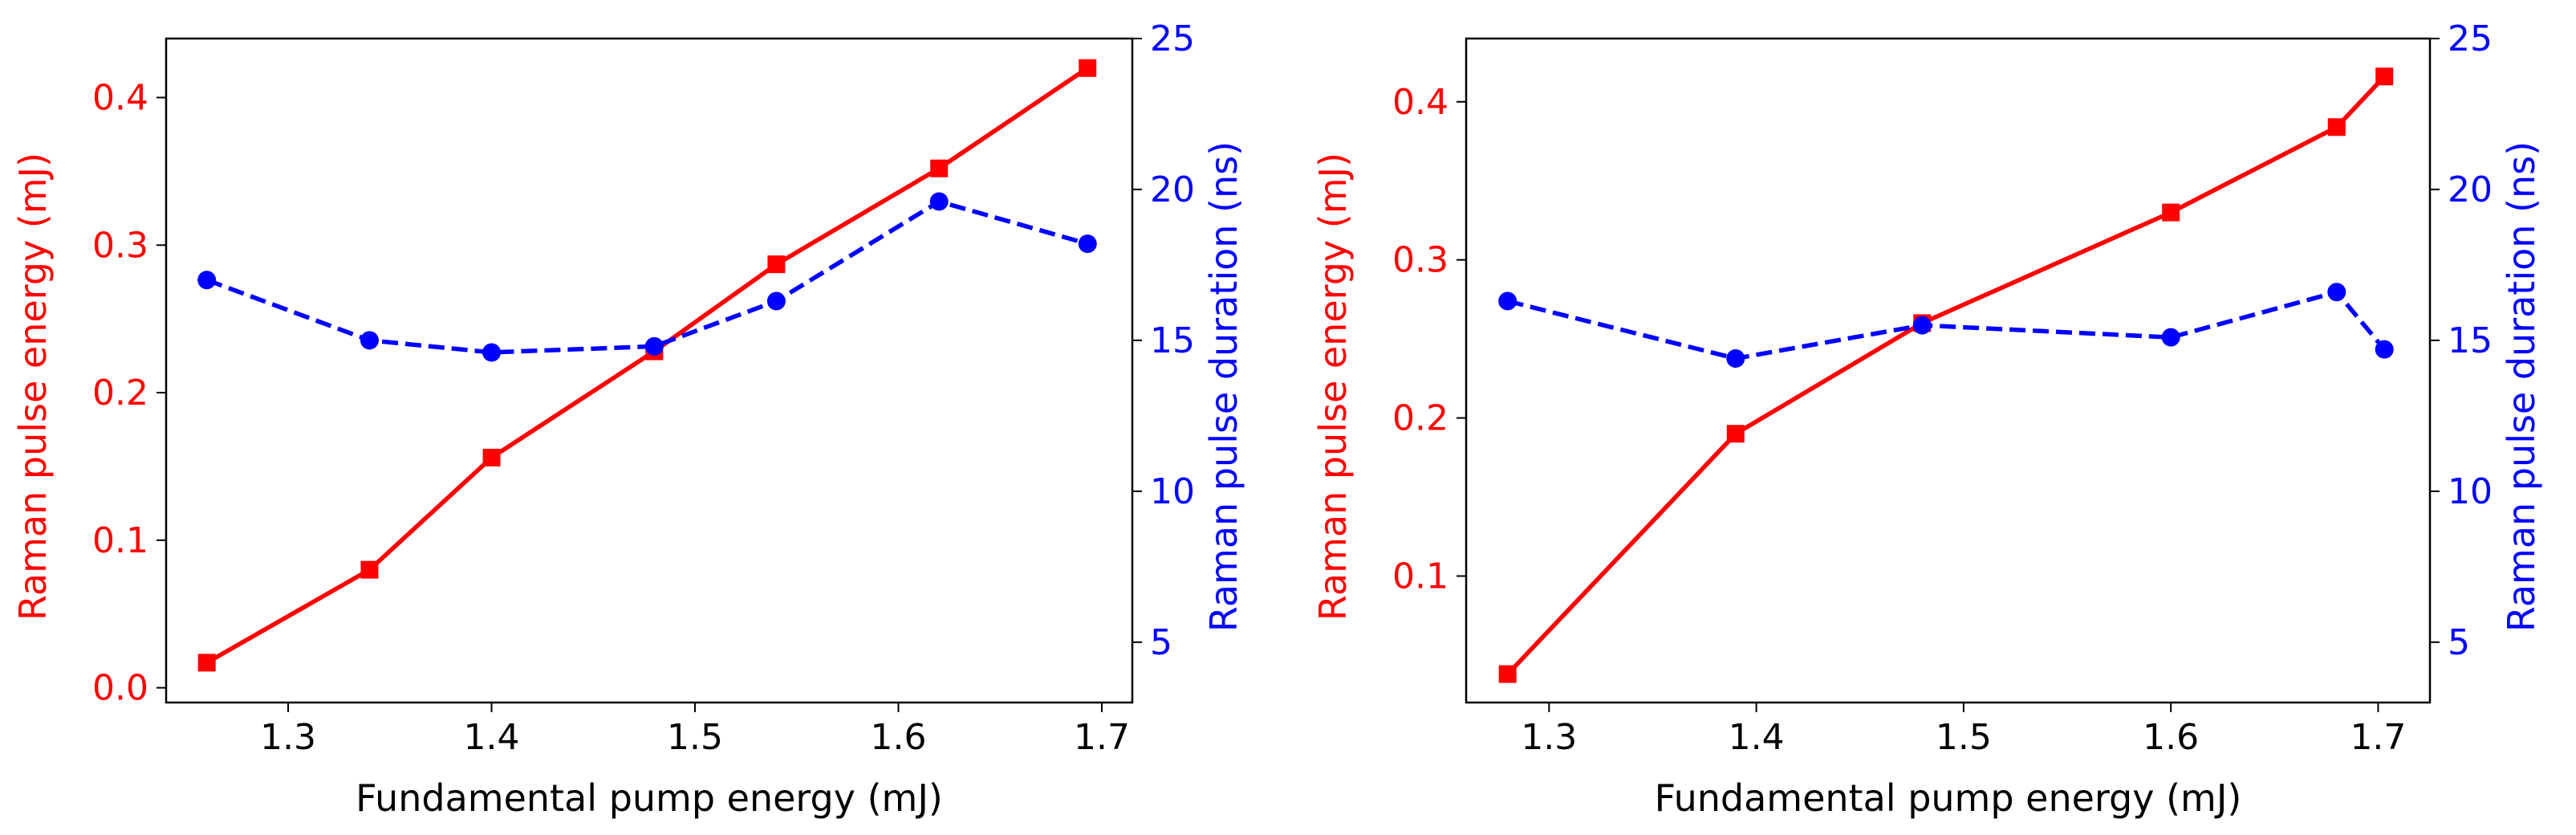 The image size is (2576, 835). I want to click on chart-1-x-tick-label: 1.7, so click(1102, 738).